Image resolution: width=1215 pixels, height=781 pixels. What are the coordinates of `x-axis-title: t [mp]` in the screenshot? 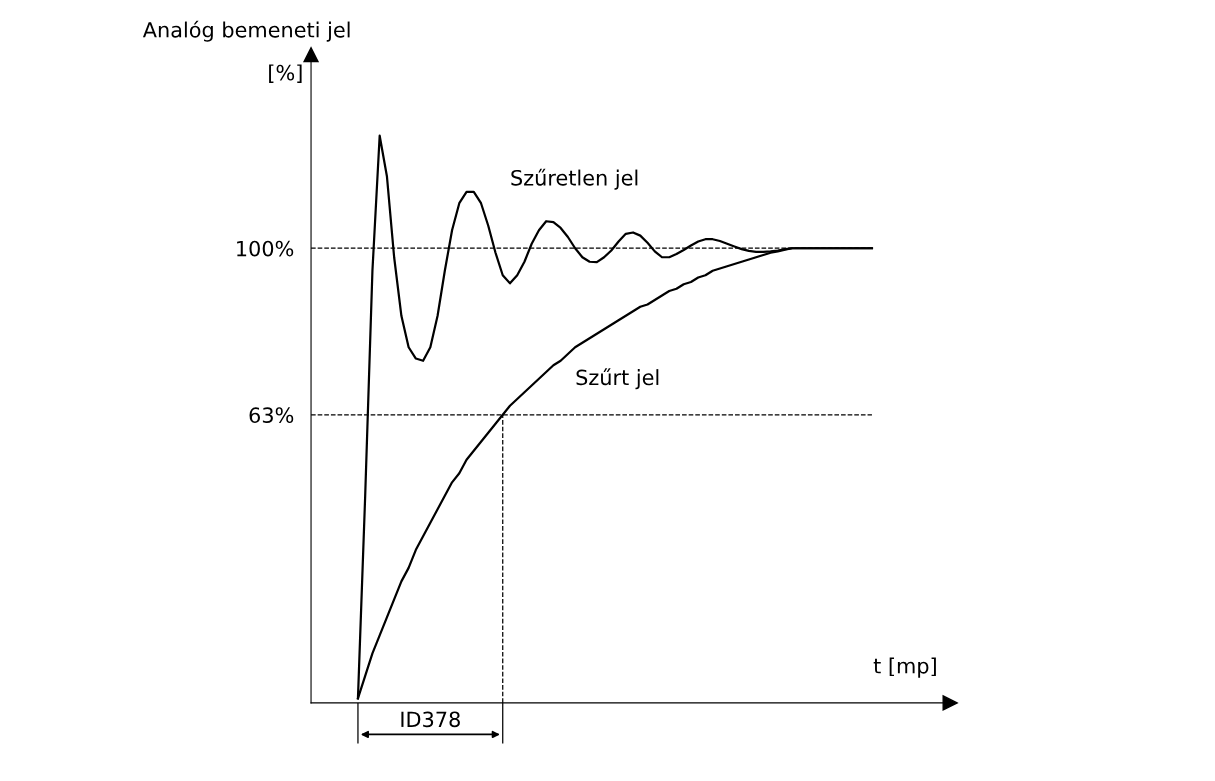 It's located at (904, 667).